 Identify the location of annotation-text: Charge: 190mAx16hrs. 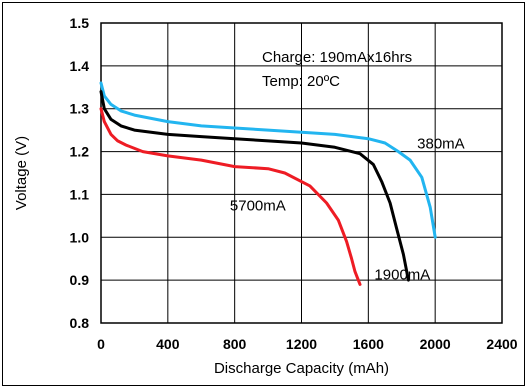
(337, 57).